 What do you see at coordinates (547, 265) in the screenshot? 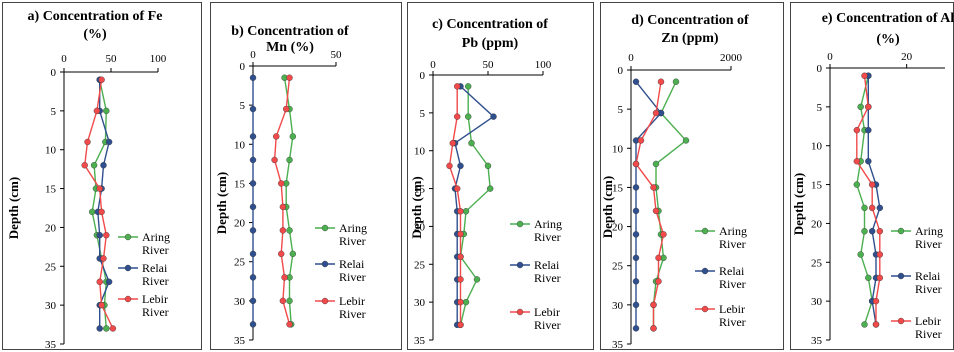
I see `legend-label: Relai` at bounding box center [547, 265].